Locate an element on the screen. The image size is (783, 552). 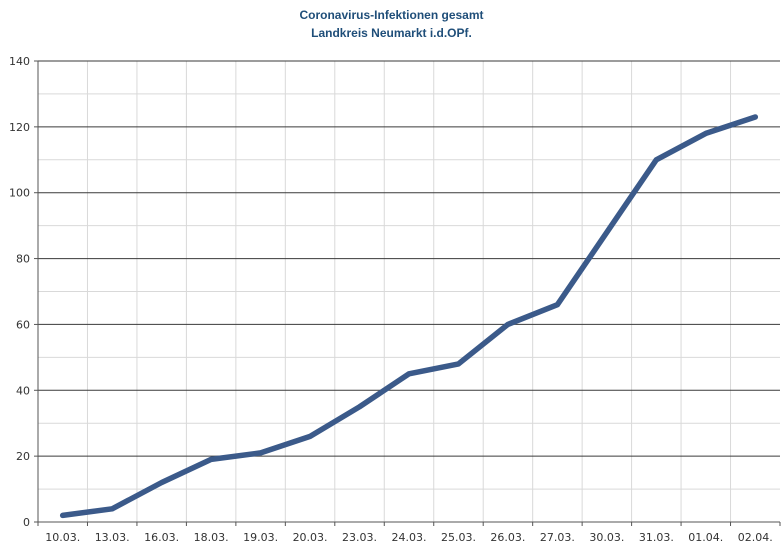
x-tick-label: 24.03. is located at coordinates (409, 537).